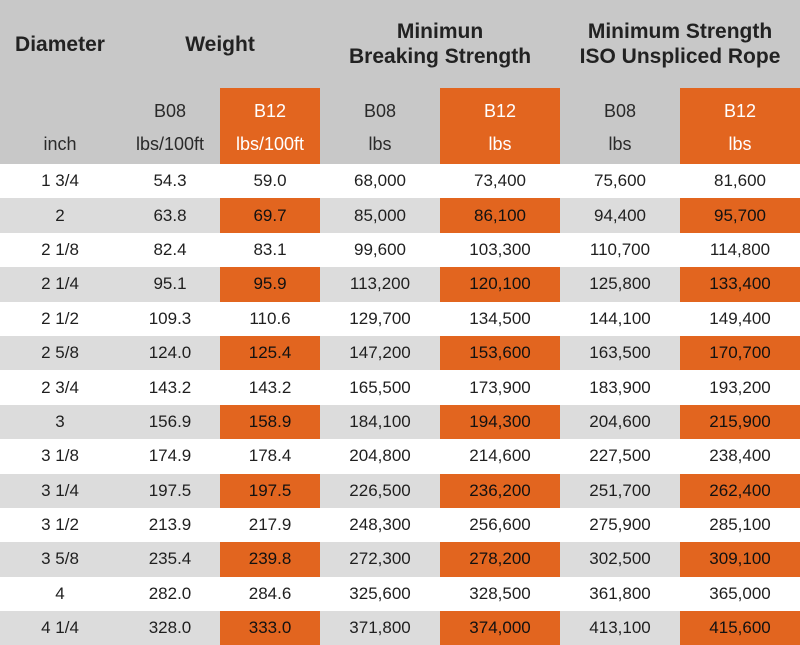 This screenshot has width=800, height=645. I want to click on diameter-cell: 2 3/4, so click(60, 387).